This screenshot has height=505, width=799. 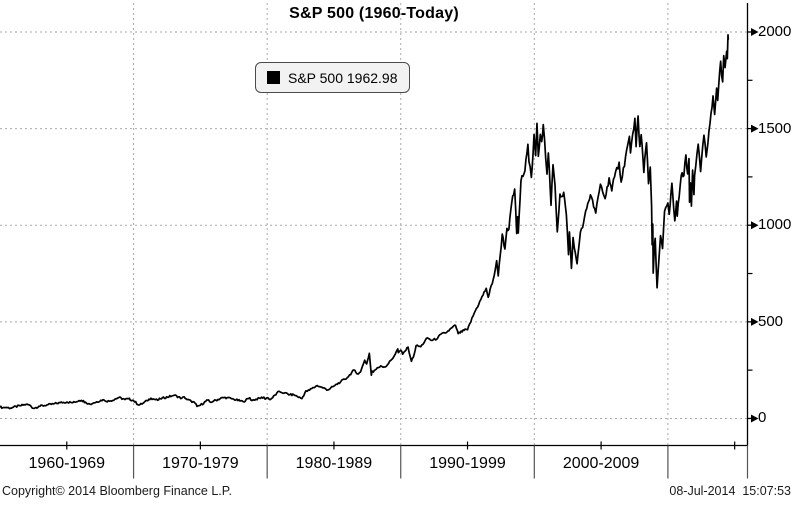 What do you see at coordinates (762, 418) in the screenshot?
I see `y-axis-tick-label: 0` at bounding box center [762, 418].